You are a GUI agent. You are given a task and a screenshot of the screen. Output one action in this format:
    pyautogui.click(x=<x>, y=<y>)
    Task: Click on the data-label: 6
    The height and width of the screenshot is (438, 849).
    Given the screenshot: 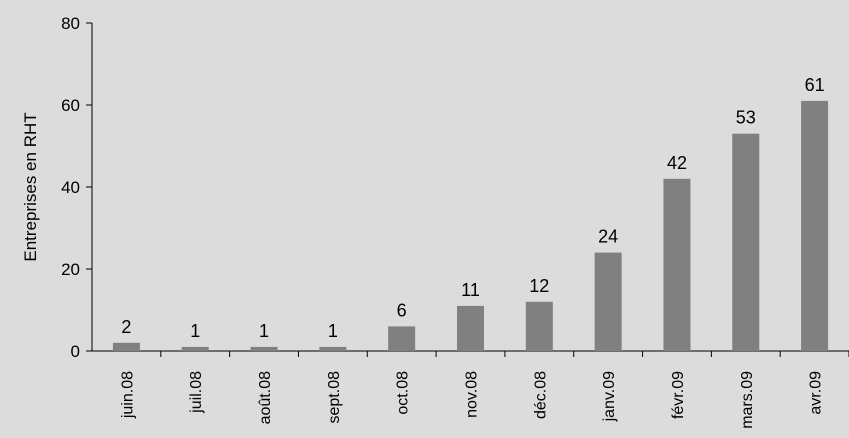 What is the action you would take?
    pyautogui.click(x=402, y=310)
    